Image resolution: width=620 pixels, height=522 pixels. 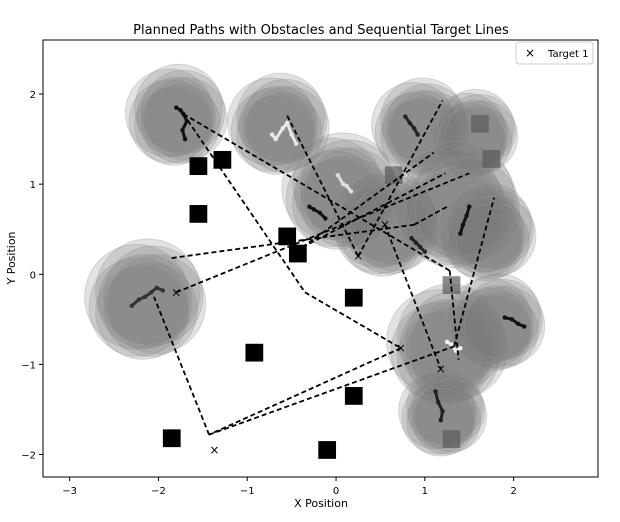 I want to click on x-tick-label: 0, so click(x=336, y=491).